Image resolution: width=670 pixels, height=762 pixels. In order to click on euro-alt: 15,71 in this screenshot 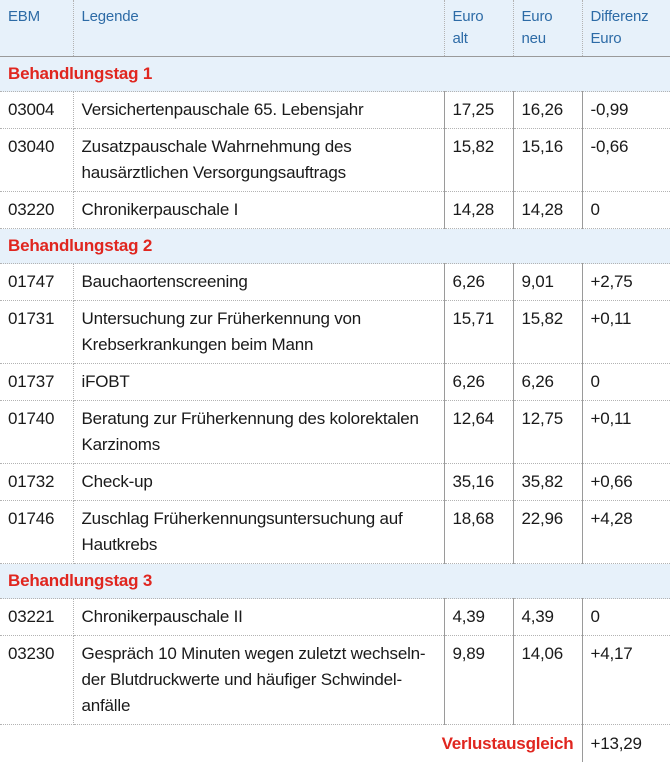, I will do `click(478, 332)`.